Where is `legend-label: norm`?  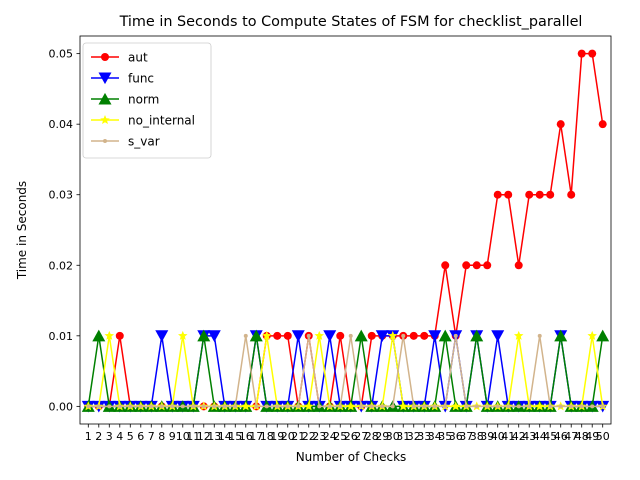
legend-label: norm is located at coordinates (143, 100).